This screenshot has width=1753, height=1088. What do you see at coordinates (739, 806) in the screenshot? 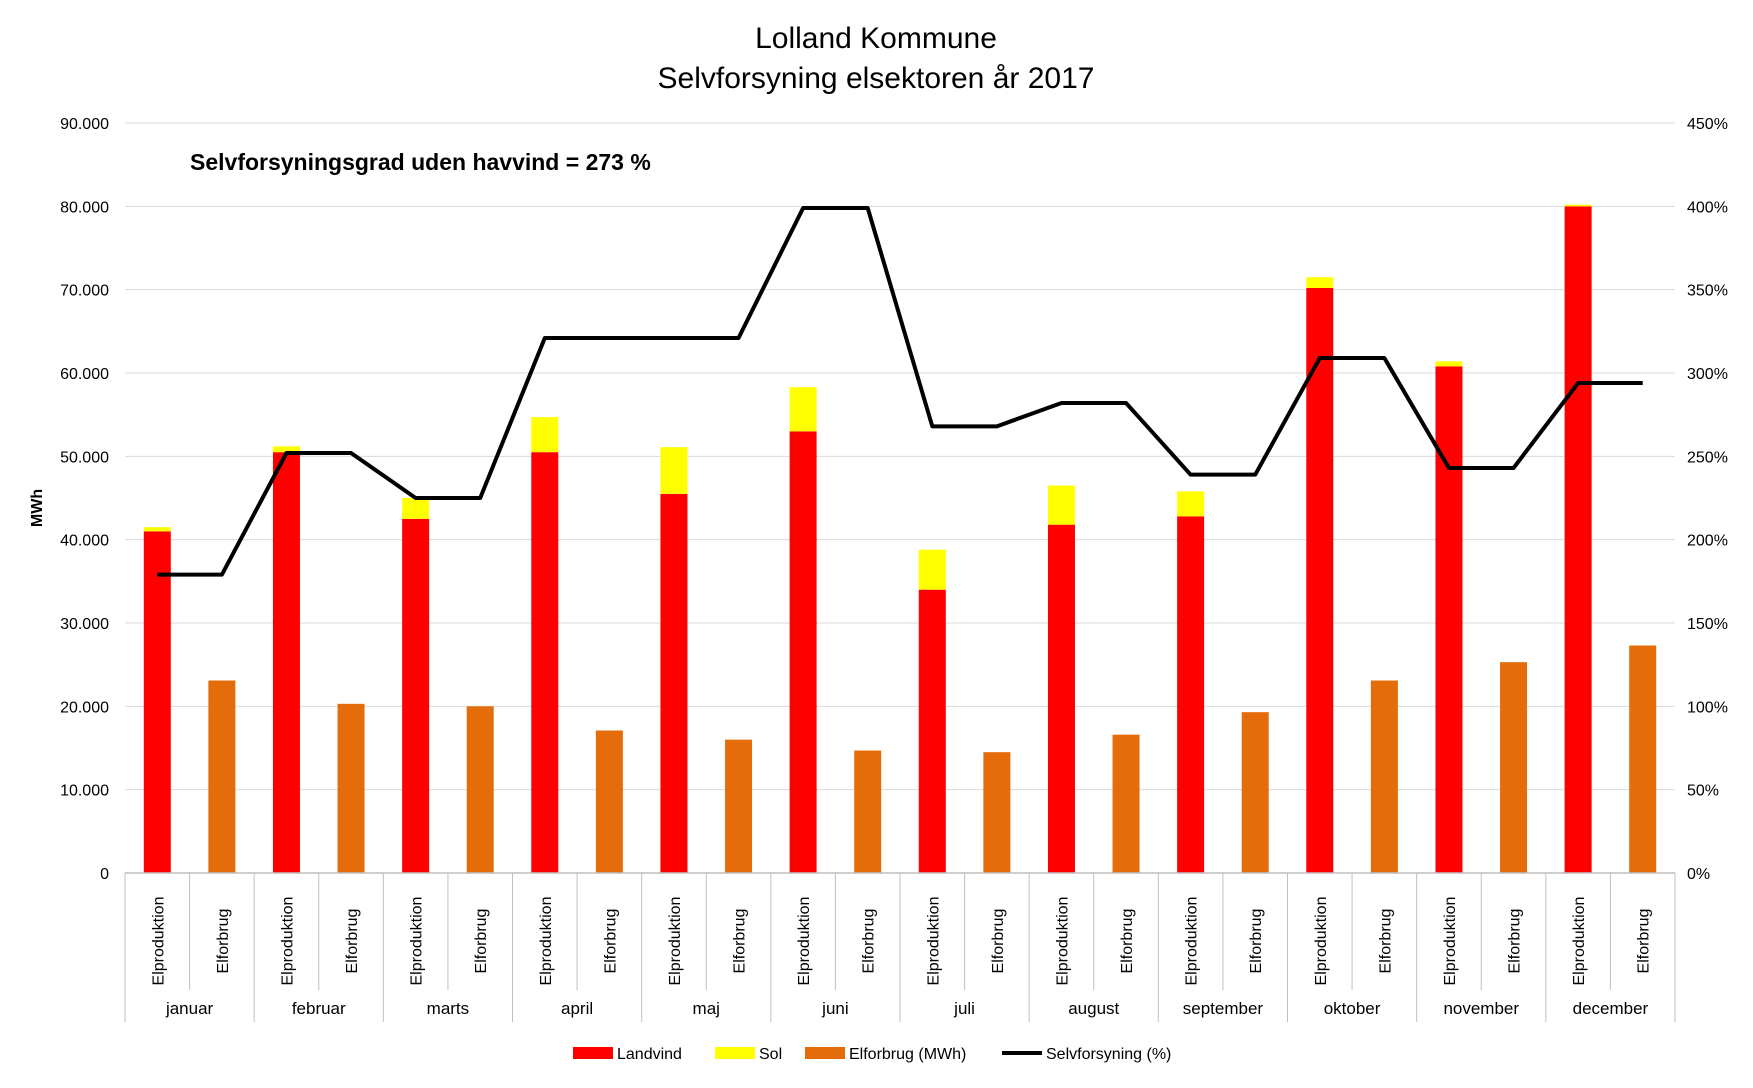
I see `bar-elforbrug-maj` at bounding box center [739, 806].